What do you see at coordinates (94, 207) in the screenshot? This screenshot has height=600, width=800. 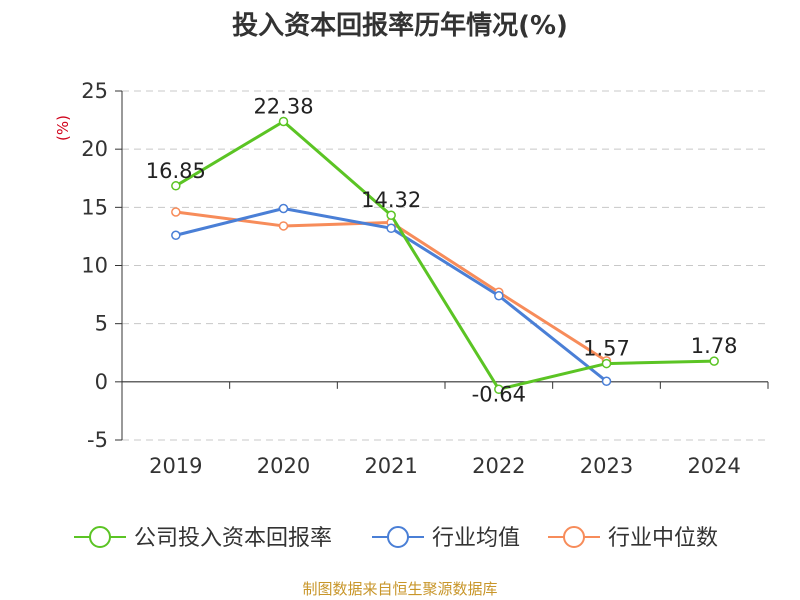 I see `y-tick-label: 15` at bounding box center [94, 207].